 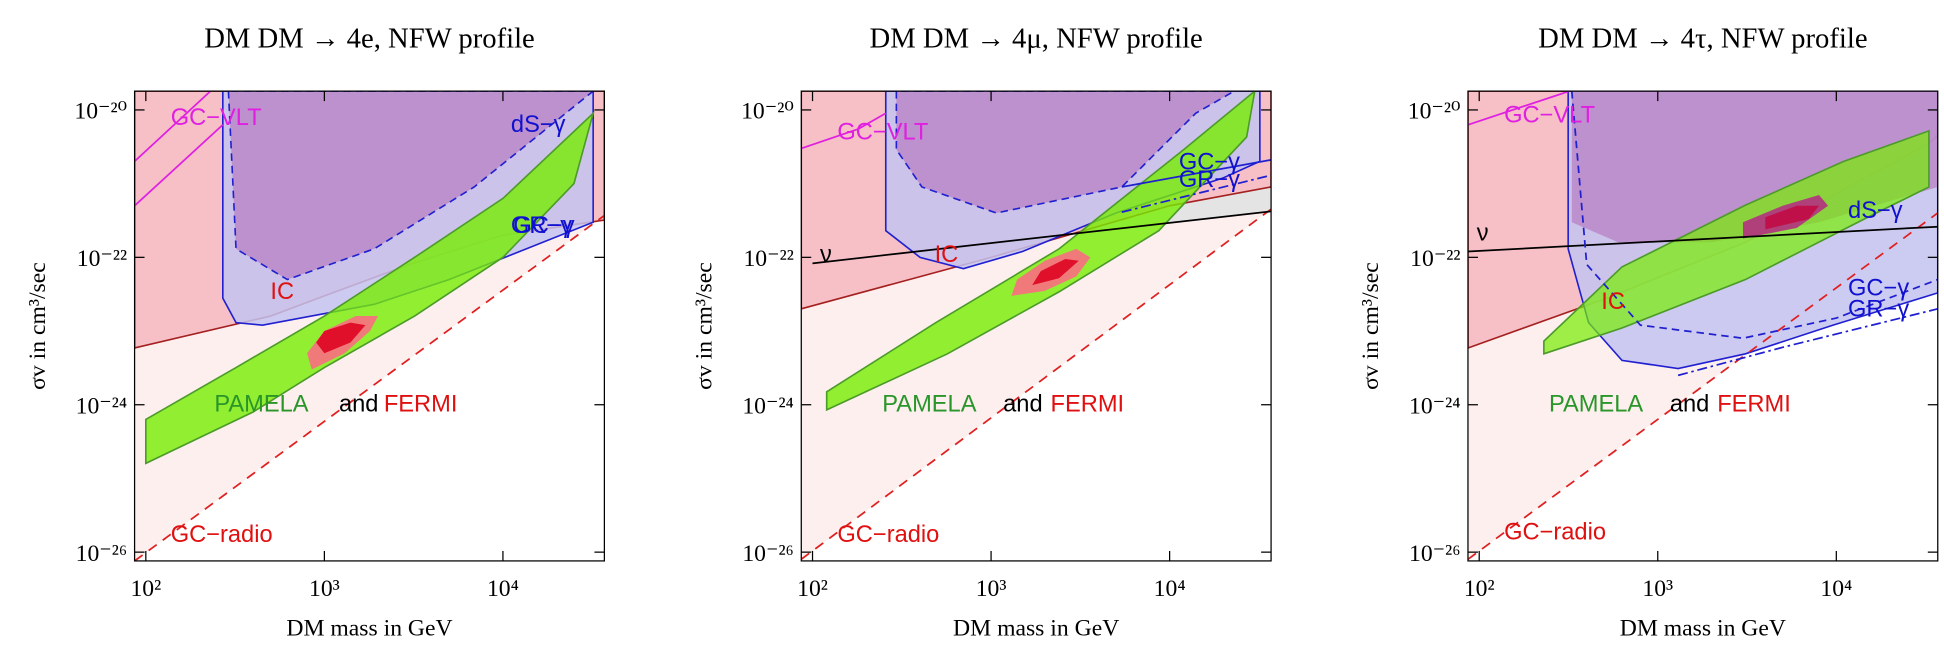 I want to click on chart-title: DM DM → 4μ, NFW profile, so click(x=1036, y=39).